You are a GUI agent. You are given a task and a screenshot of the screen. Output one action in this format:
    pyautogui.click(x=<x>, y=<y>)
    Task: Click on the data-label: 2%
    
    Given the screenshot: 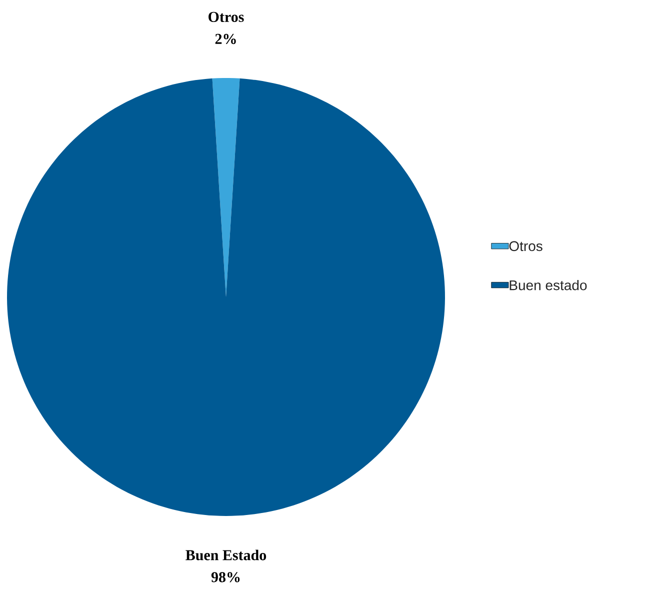 What is the action you would take?
    pyautogui.click(x=225, y=39)
    